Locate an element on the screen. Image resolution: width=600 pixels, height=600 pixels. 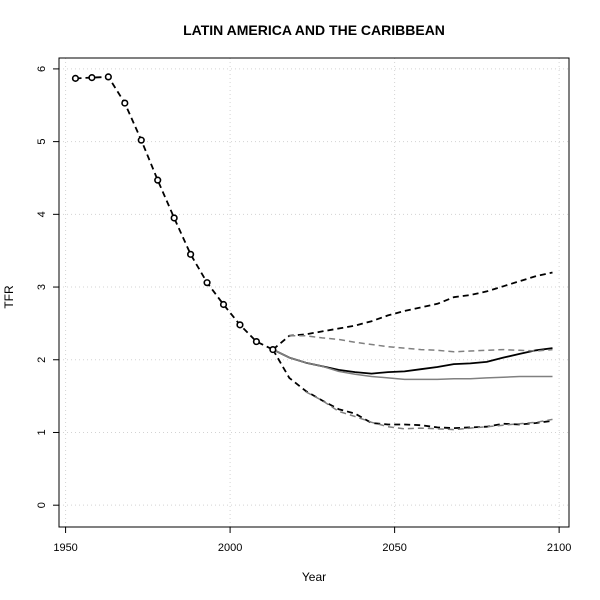
y-tick-label: 3 is located at coordinates (42, 287).